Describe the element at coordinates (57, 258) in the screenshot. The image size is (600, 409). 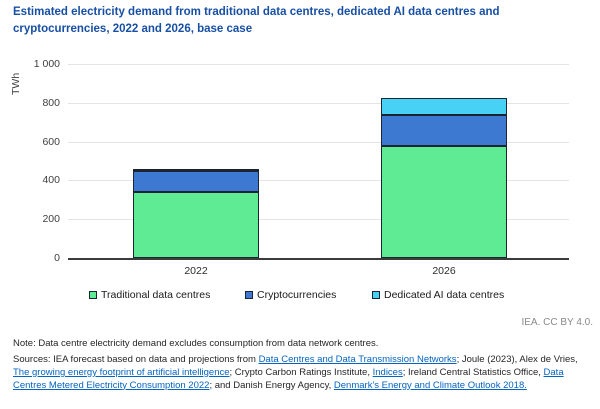
I see `y-tick-label-0: 0` at that location.